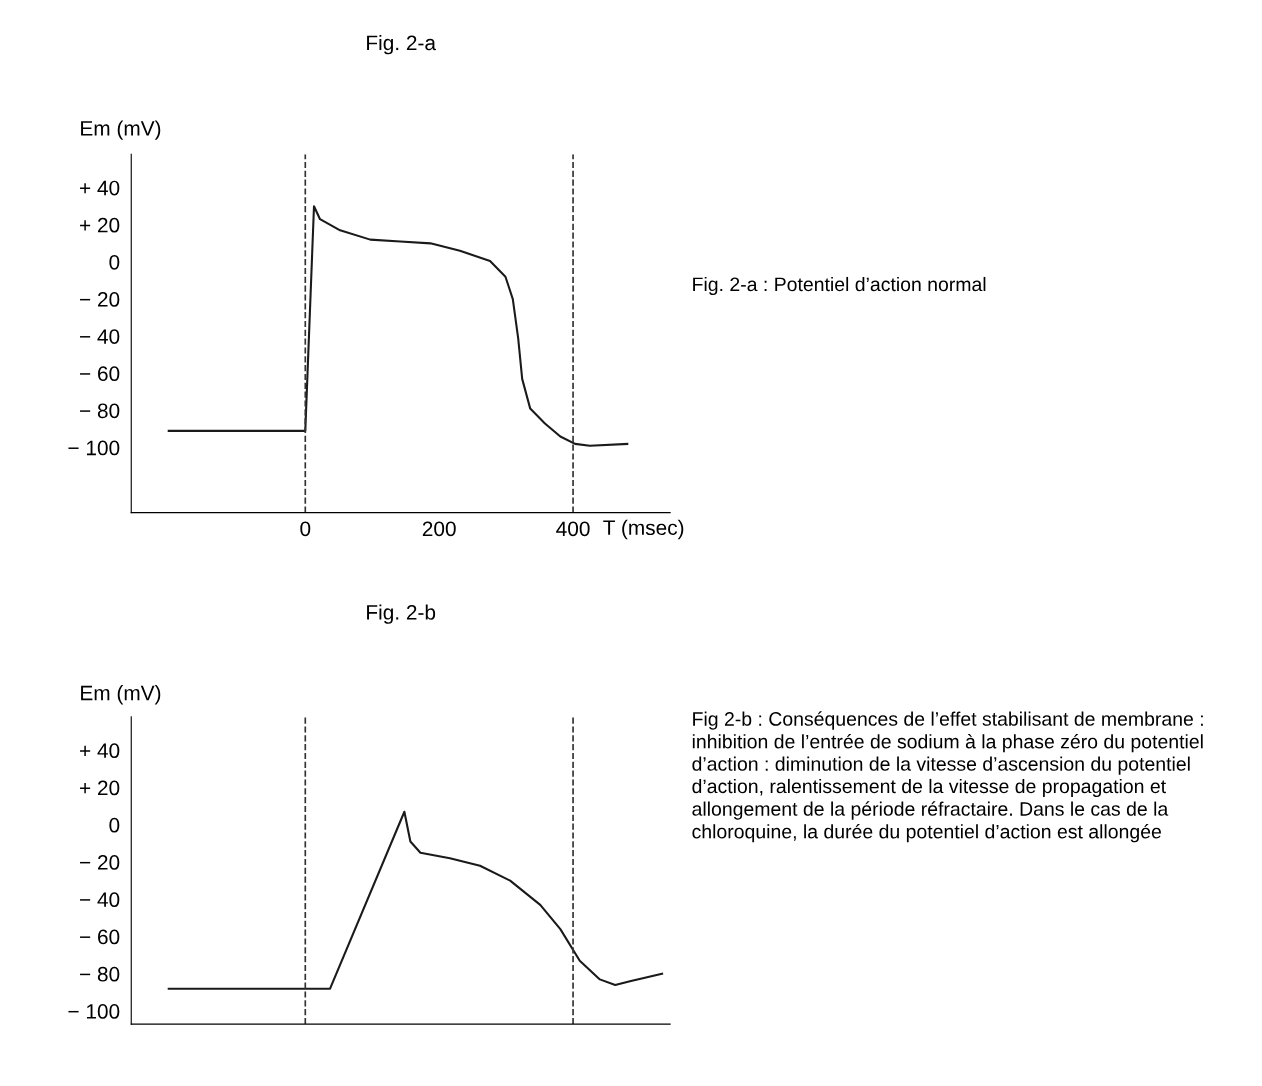  Describe the element at coordinates (401, 44) in the screenshot. I see `chart-title: Fig. 2-a` at that location.